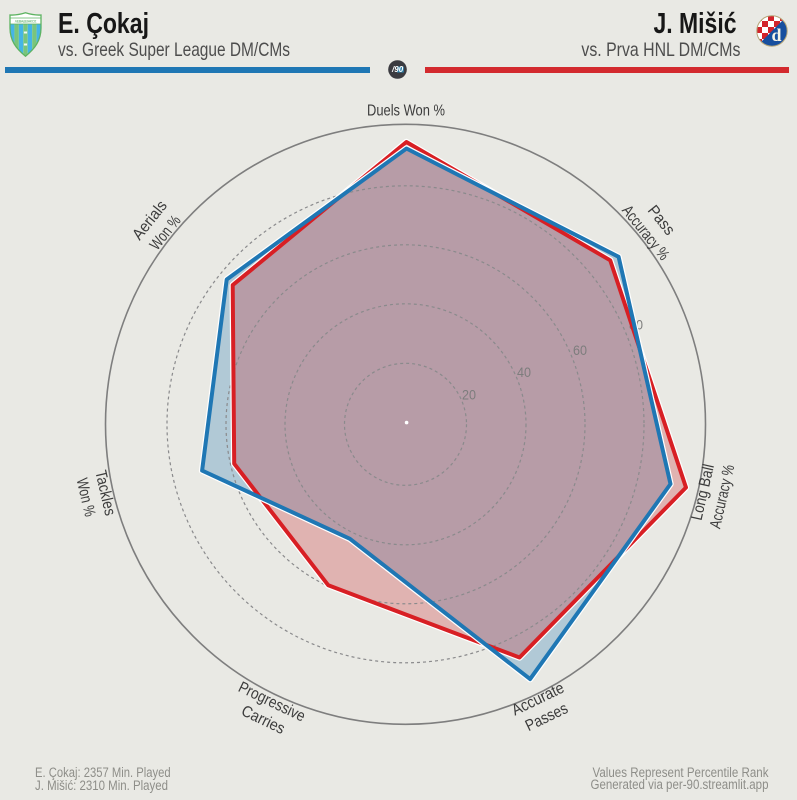 The image size is (797, 800). What do you see at coordinates (174, 50) in the screenshot?
I see `svg-text: vs. Greek Super League DM/CMs` at bounding box center [174, 50].